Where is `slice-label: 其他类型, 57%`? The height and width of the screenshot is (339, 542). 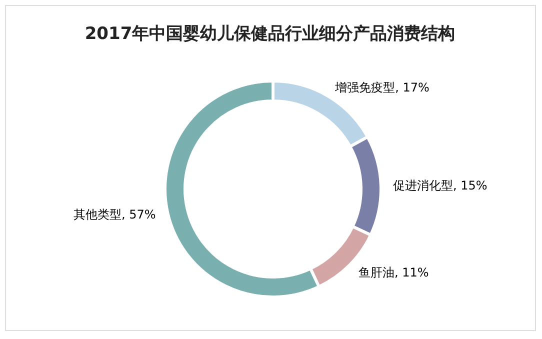
slice-label: 其他类型, 57% is located at coordinates (115, 215).